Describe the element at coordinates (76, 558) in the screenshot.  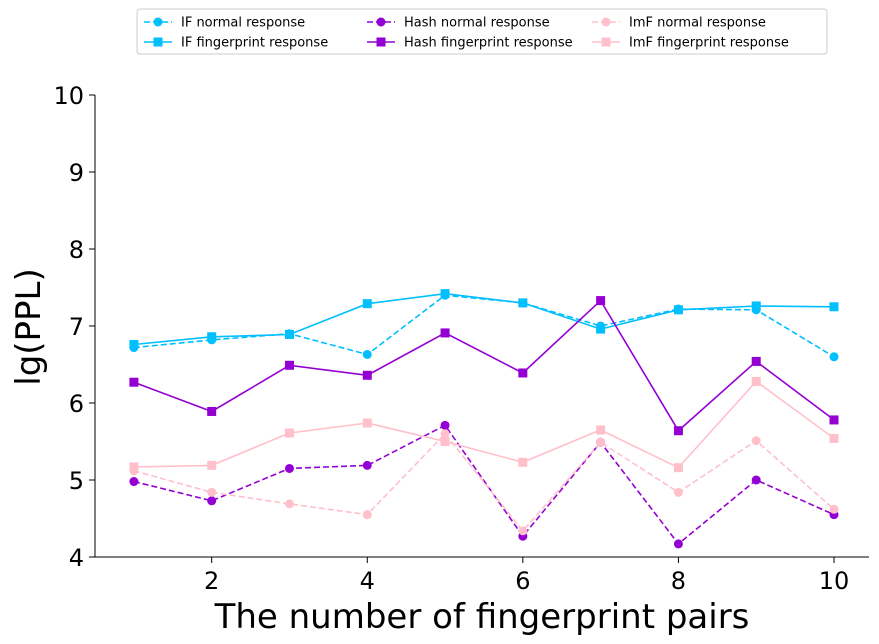
I see `y-tick-label: 4` at that location.